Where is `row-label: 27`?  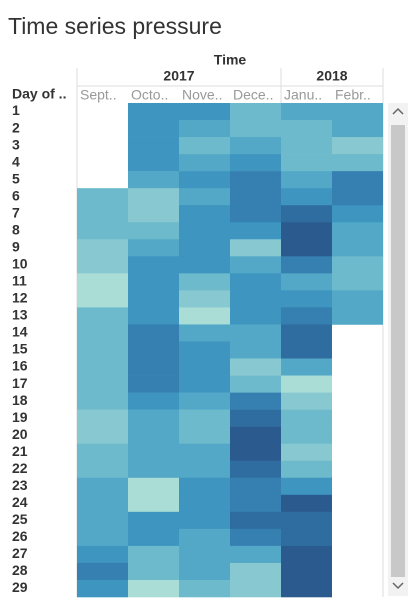
row-label: 27 is located at coordinates (20, 553).